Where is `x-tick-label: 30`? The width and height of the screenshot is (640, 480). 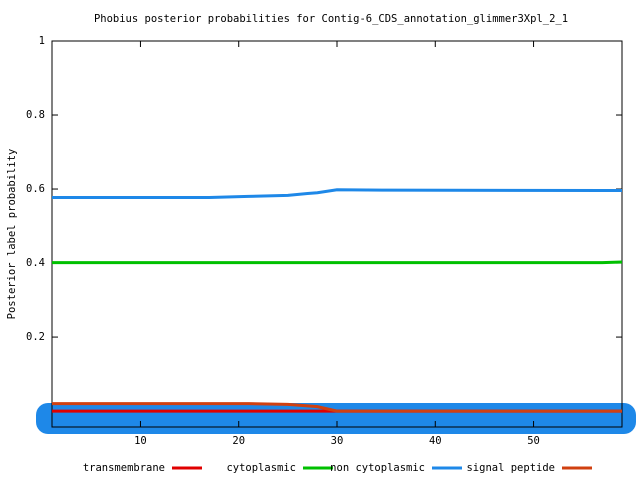
x-tick-label: 30 is located at coordinates (337, 441).